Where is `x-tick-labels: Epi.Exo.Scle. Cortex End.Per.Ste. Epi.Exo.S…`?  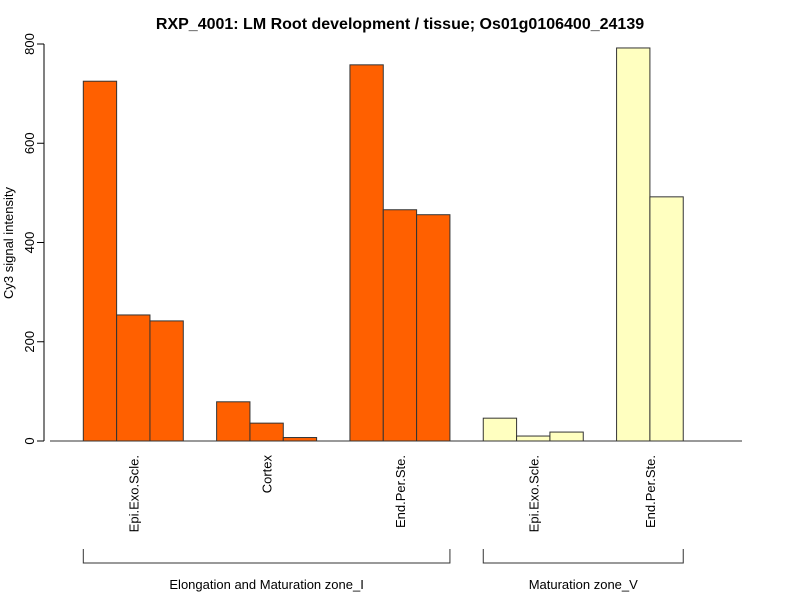
x-tick-labels: Epi.Exo.Scle. Cortex End.Per.Ste. Epi.Exo.S… is located at coordinates (392, 494).